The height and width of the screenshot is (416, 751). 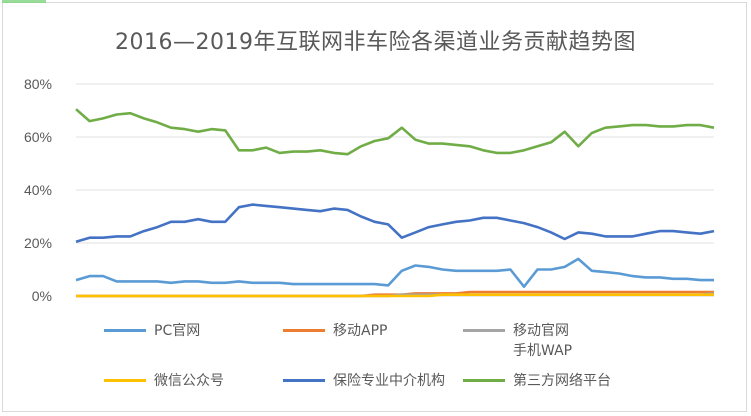 What do you see at coordinates (38, 84) in the screenshot?
I see `y-tick-label: 80%` at bounding box center [38, 84].